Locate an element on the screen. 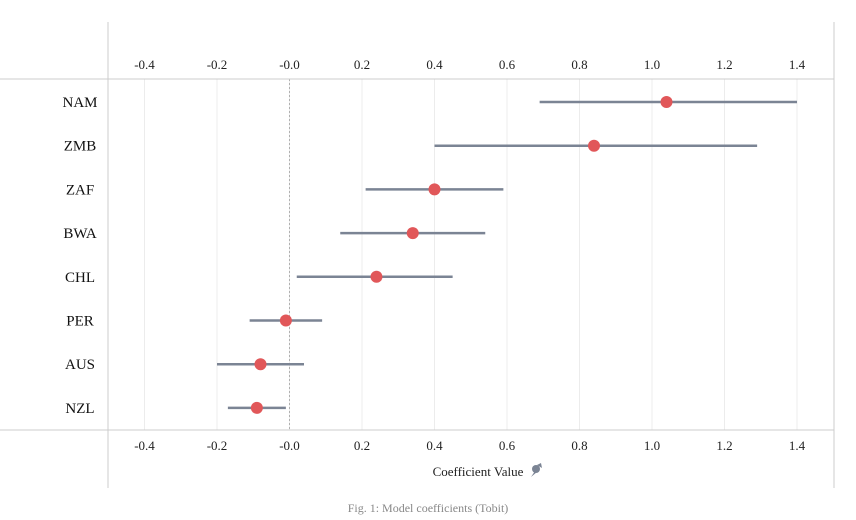 This screenshot has width=856, height=520. category-label-zaf: ZAF is located at coordinates (80, 190).